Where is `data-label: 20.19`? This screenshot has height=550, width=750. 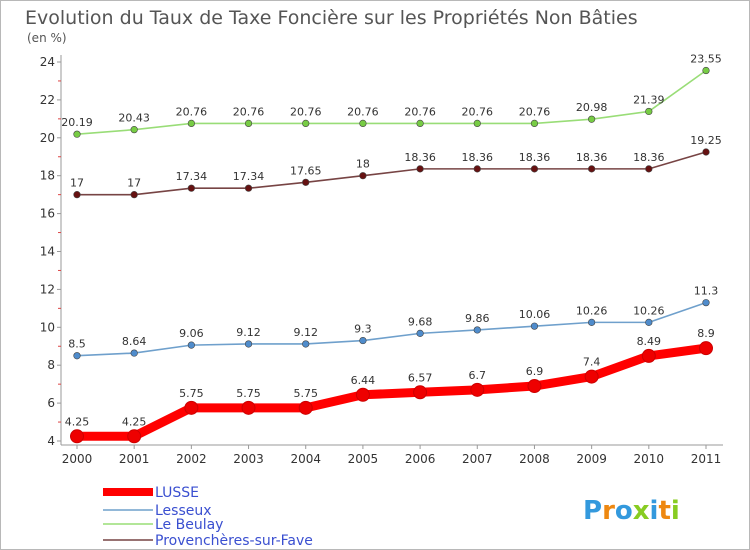
data-label: 20.19 is located at coordinates (77, 122).